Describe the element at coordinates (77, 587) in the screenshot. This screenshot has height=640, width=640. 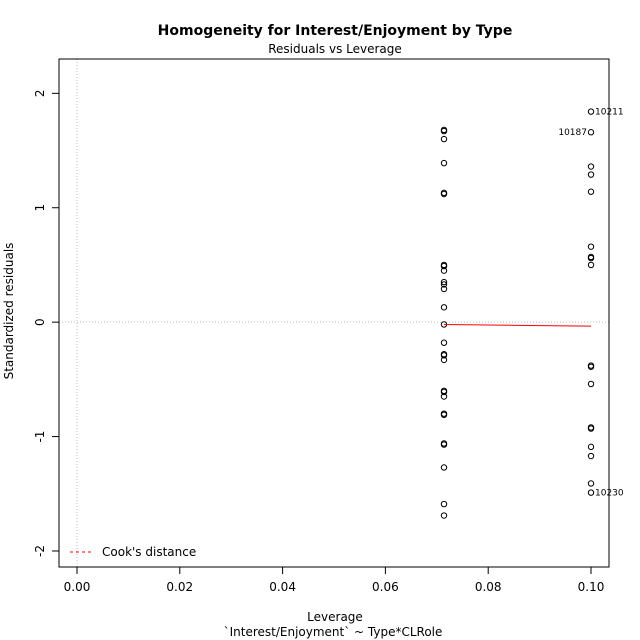
I see `x-tick-label: 0.00` at that location.